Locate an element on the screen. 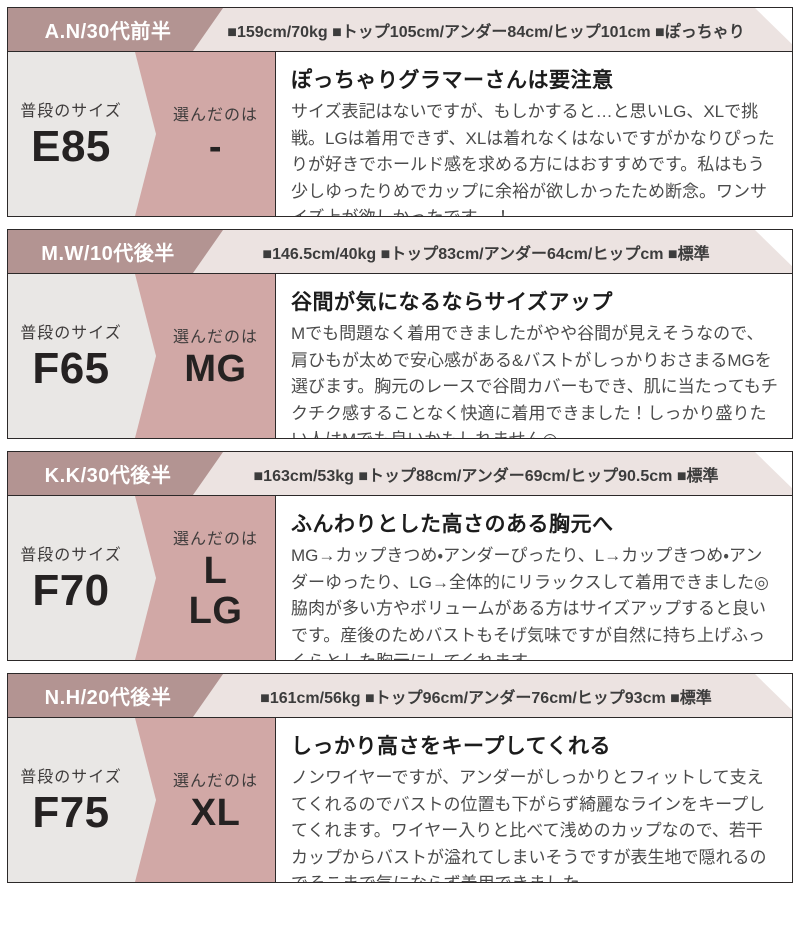  size-panel: 選んだのは MG 普段のサイズ F65 is located at coordinates (141, 356).